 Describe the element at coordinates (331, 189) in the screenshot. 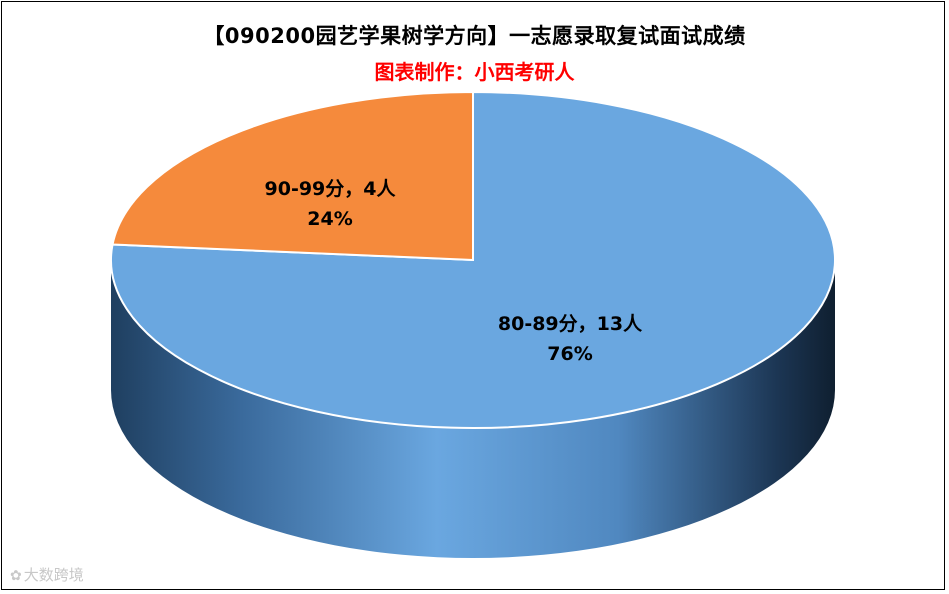

I see `slice-label-1: 90-99分，4人` at that location.